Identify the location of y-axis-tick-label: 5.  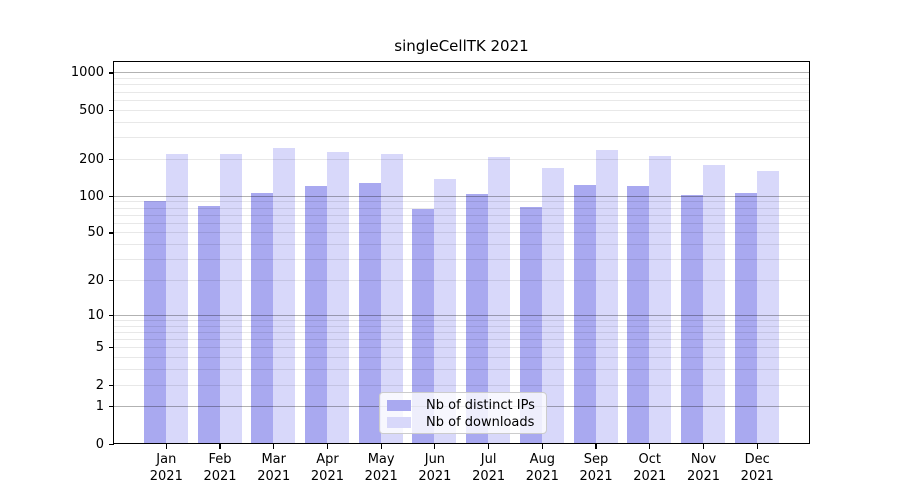
(99, 348).